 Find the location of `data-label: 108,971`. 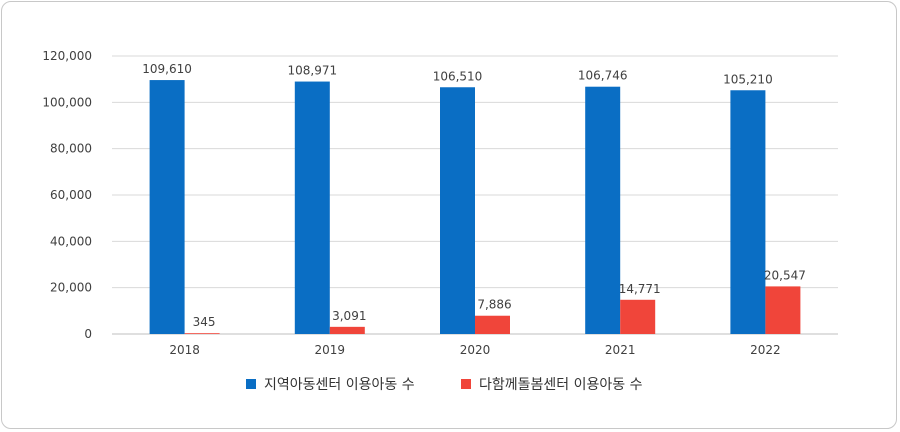

data-label: 108,971 is located at coordinates (312, 71).